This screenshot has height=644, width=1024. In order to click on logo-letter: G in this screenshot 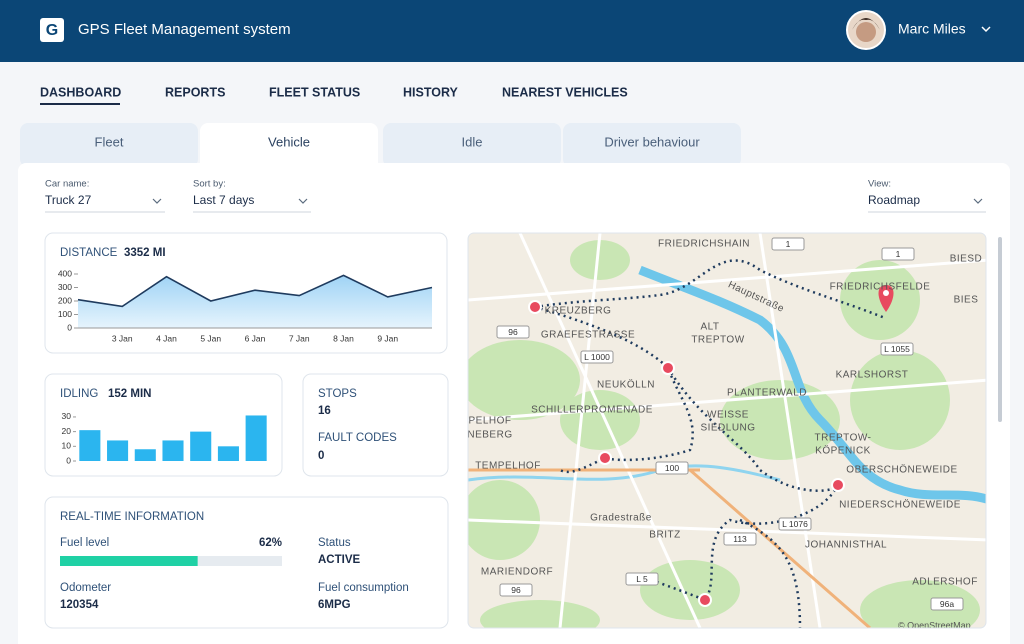, I will do `click(52, 30)`.